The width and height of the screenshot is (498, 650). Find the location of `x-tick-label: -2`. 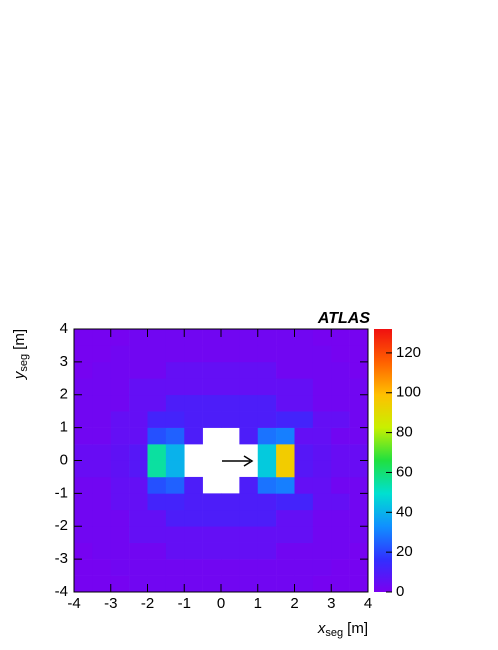

x-tick-label: -2 is located at coordinates (147, 603).